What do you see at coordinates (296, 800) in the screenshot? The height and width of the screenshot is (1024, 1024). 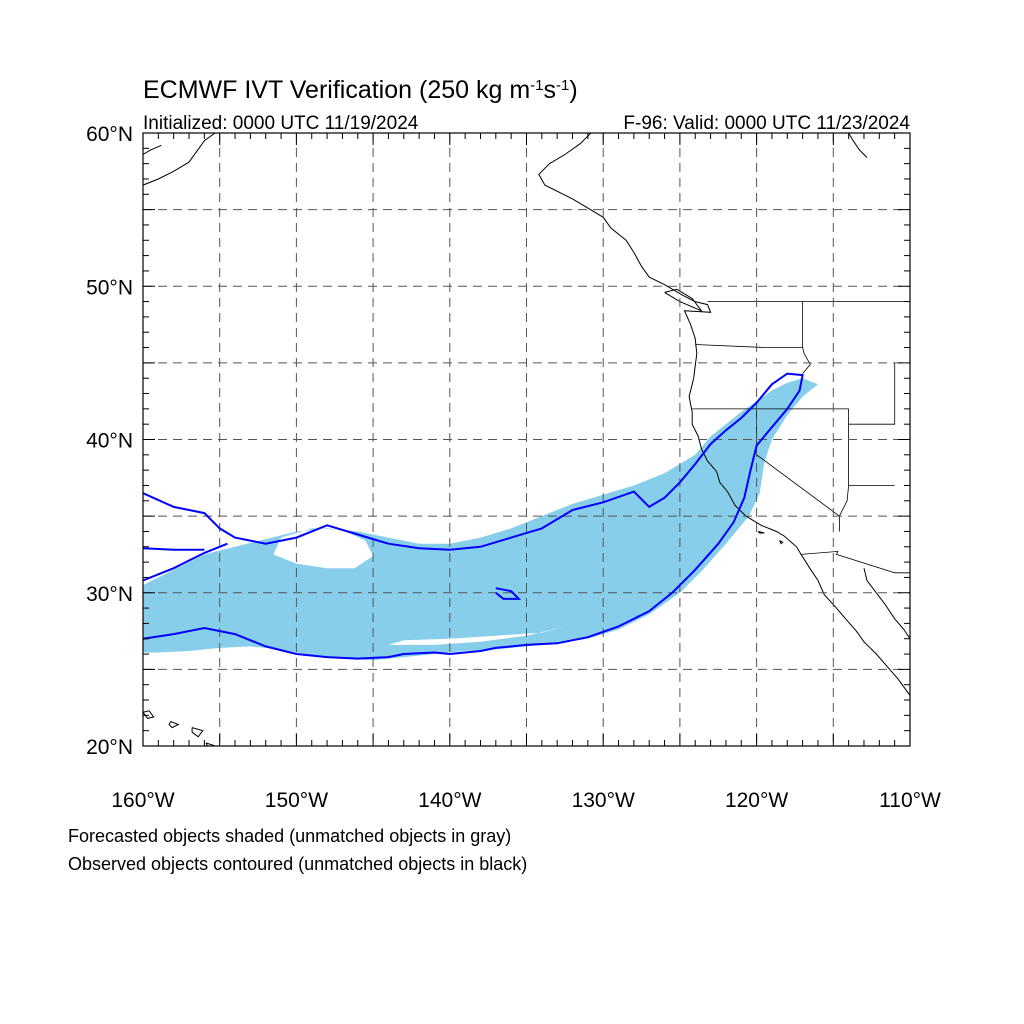 I see `lon-label: 150°W` at bounding box center [296, 800].